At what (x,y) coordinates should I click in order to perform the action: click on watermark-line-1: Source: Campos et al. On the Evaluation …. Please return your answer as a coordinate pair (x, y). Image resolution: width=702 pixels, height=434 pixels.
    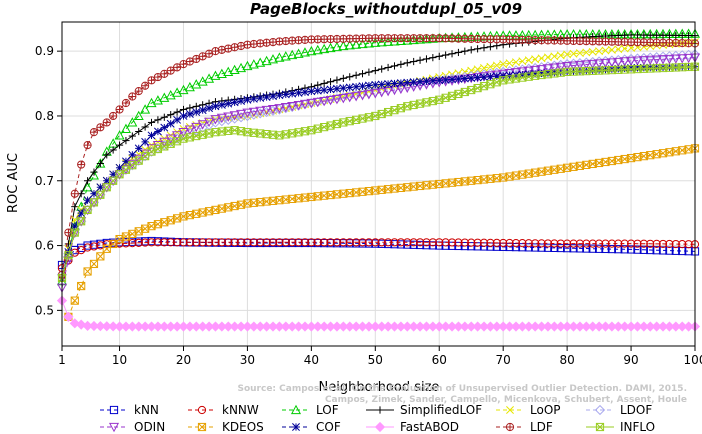
    Looking at the image, I should click on (462, 389).